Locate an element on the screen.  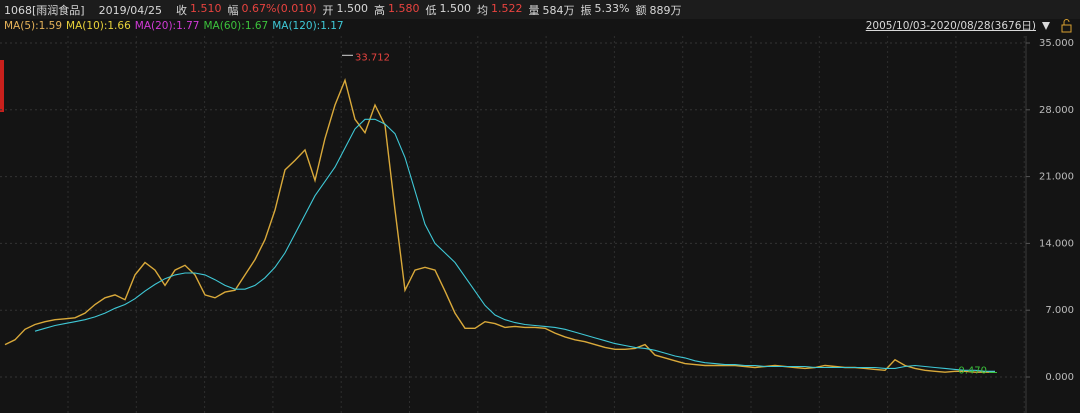
quote-value: 1.580 is located at coordinates (404, 8).